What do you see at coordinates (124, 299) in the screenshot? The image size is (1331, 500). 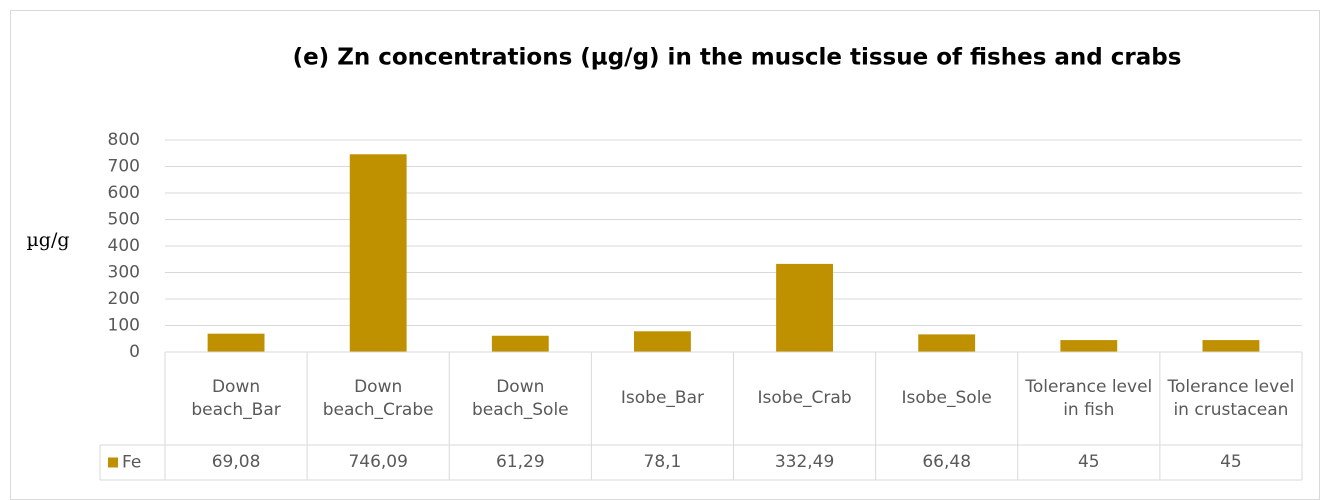 I see `y-tick-label: 200` at bounding box center [124, 299].